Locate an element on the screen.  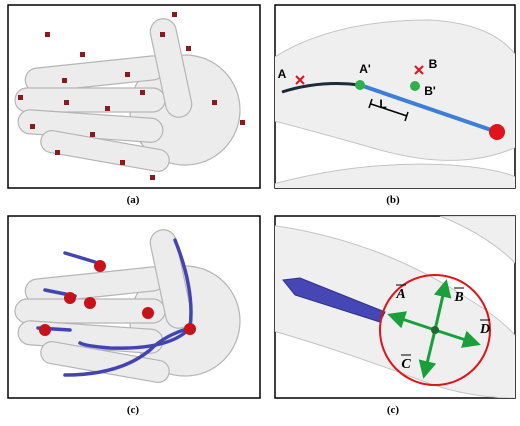
point-label: A is located at coordinates (282, 74).